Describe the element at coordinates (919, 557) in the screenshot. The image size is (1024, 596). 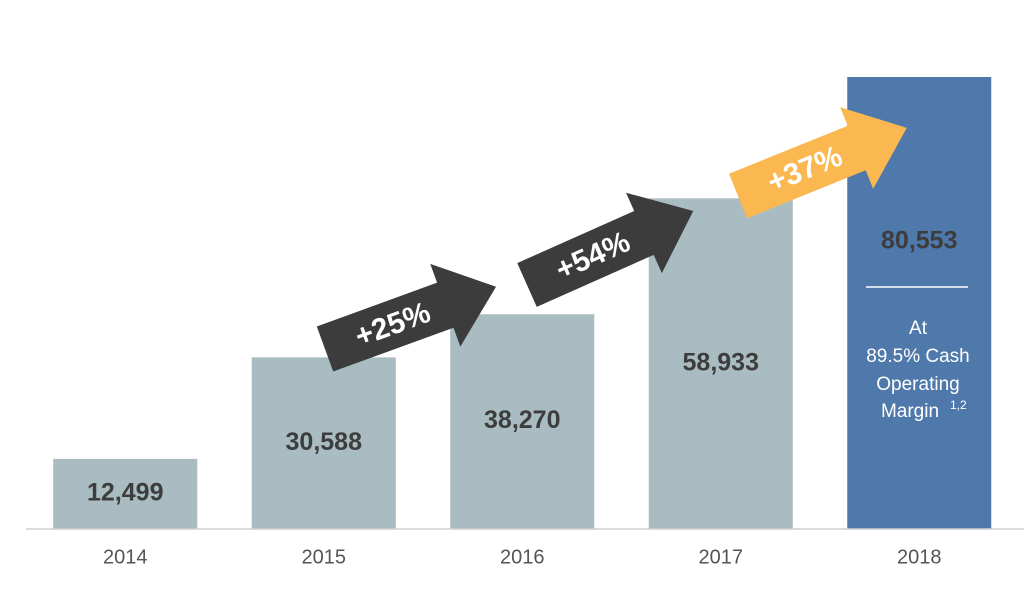
I see `x-tick-label: 2018` at that location.